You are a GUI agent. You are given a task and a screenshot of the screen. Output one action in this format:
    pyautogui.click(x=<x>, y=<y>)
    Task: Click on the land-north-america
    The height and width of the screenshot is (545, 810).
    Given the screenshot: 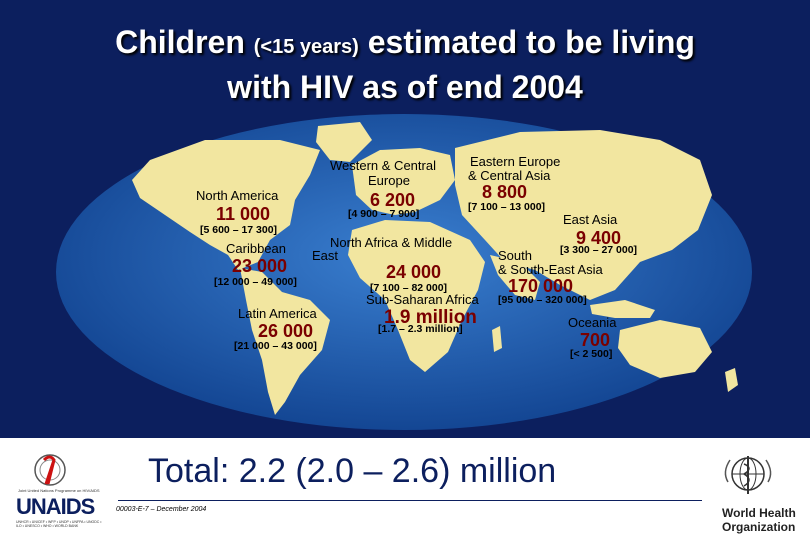 What is the action you would take?
    pyautogui.click(x=226, y=205)
    